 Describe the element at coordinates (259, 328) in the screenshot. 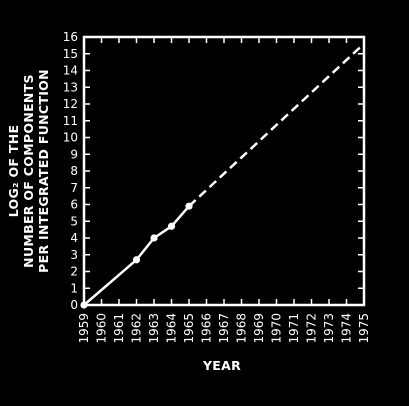

I see `x-tick-label: 1969` at that location.